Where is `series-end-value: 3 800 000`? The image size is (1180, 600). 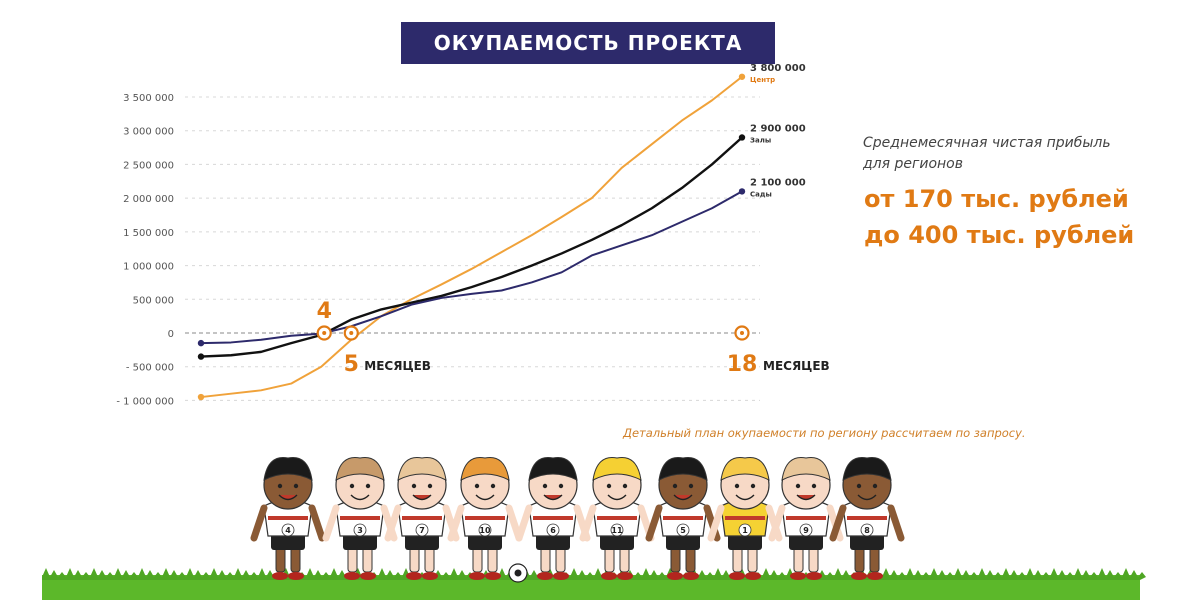
series-end-value: 3 800 000 is located at coordinates (778, 68).